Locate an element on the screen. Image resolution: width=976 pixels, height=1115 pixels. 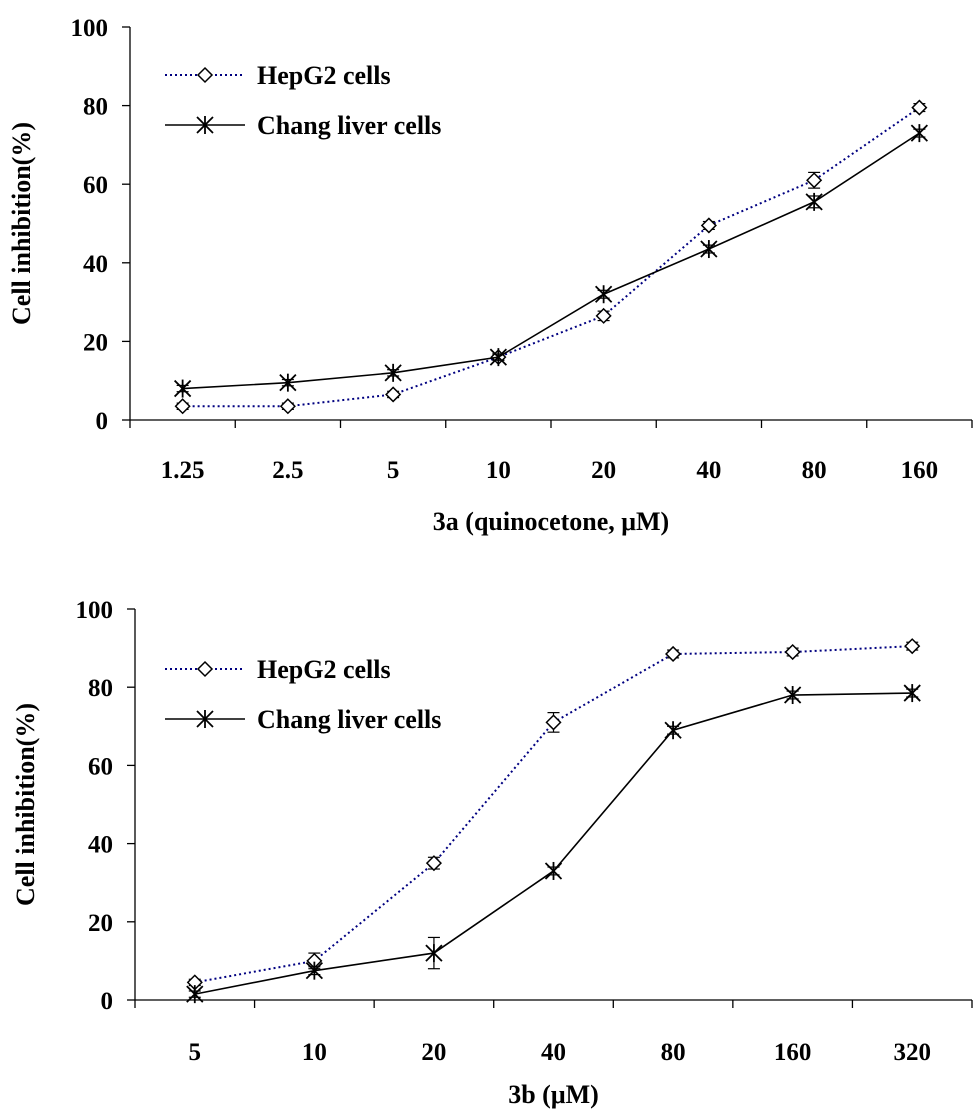
x-axis-title: 3b (μM) is located at coordinates (553, 1094).